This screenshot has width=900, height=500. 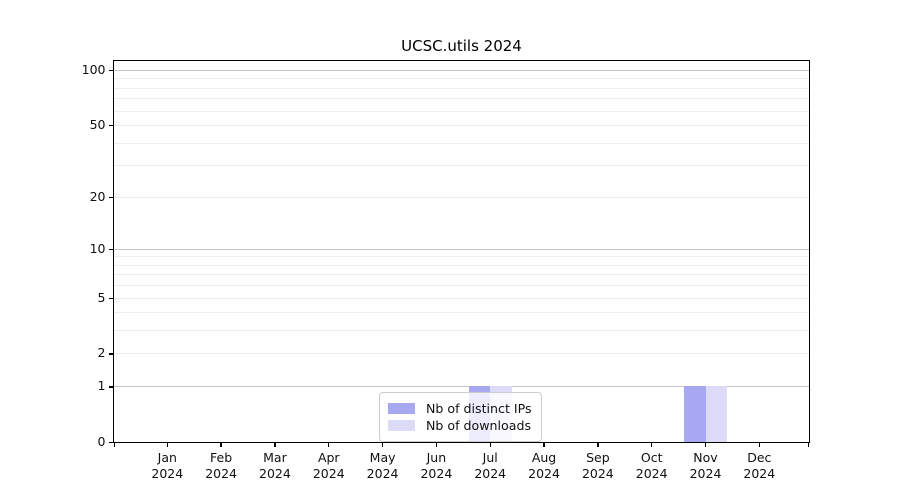 I want to click on x-axis-label: Feb 2024, so click(x=221, y=465).